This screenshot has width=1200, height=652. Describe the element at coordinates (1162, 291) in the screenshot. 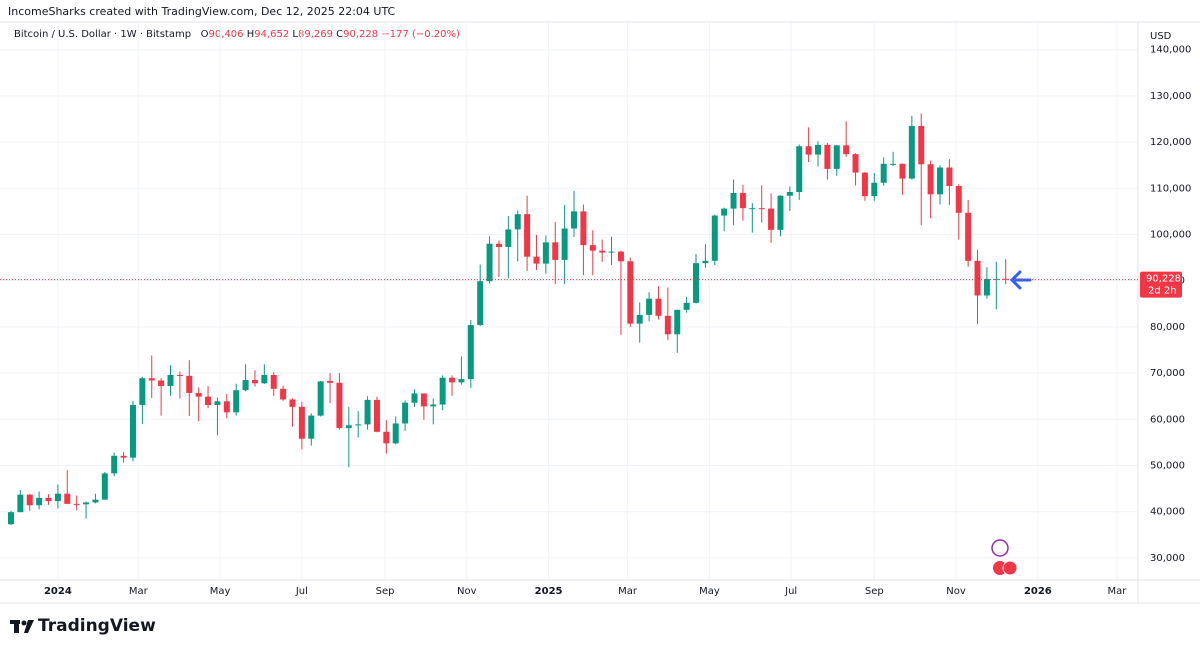

I see `countdown: 2d 2h` at that location.